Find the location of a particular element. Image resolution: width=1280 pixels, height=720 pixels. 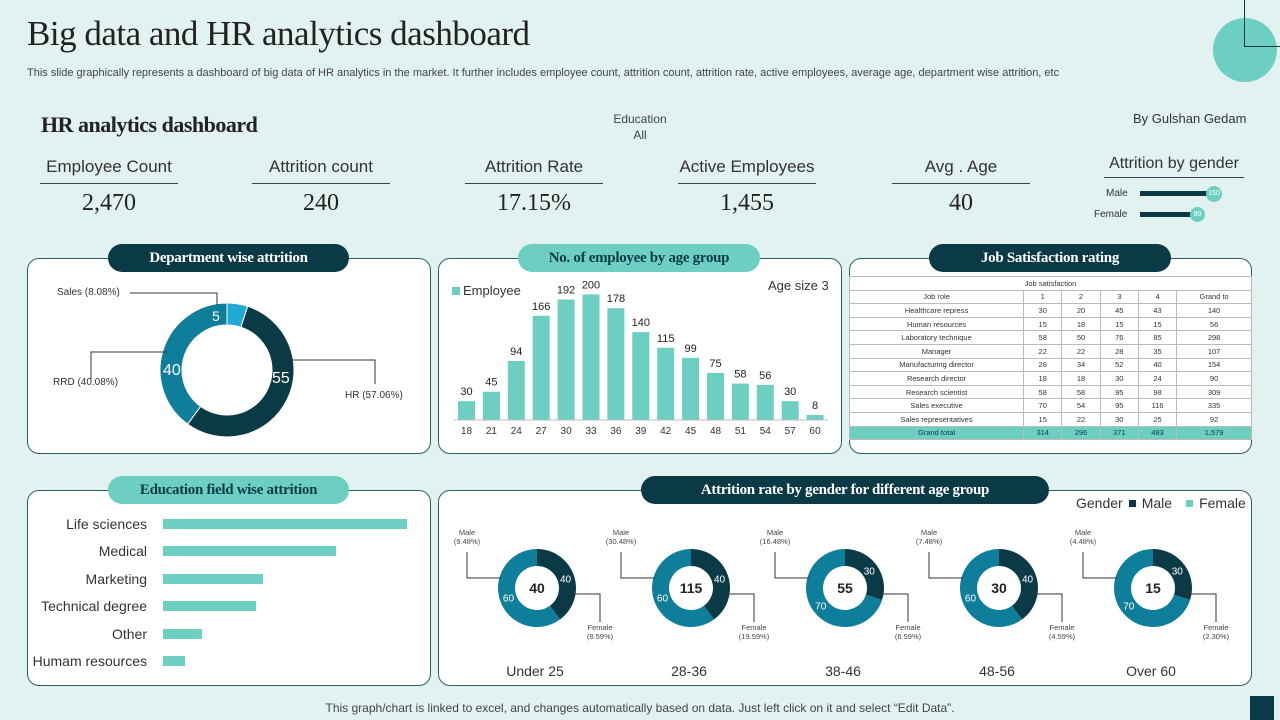

age-tick-label: 30 is located at coordinates (567, 431).